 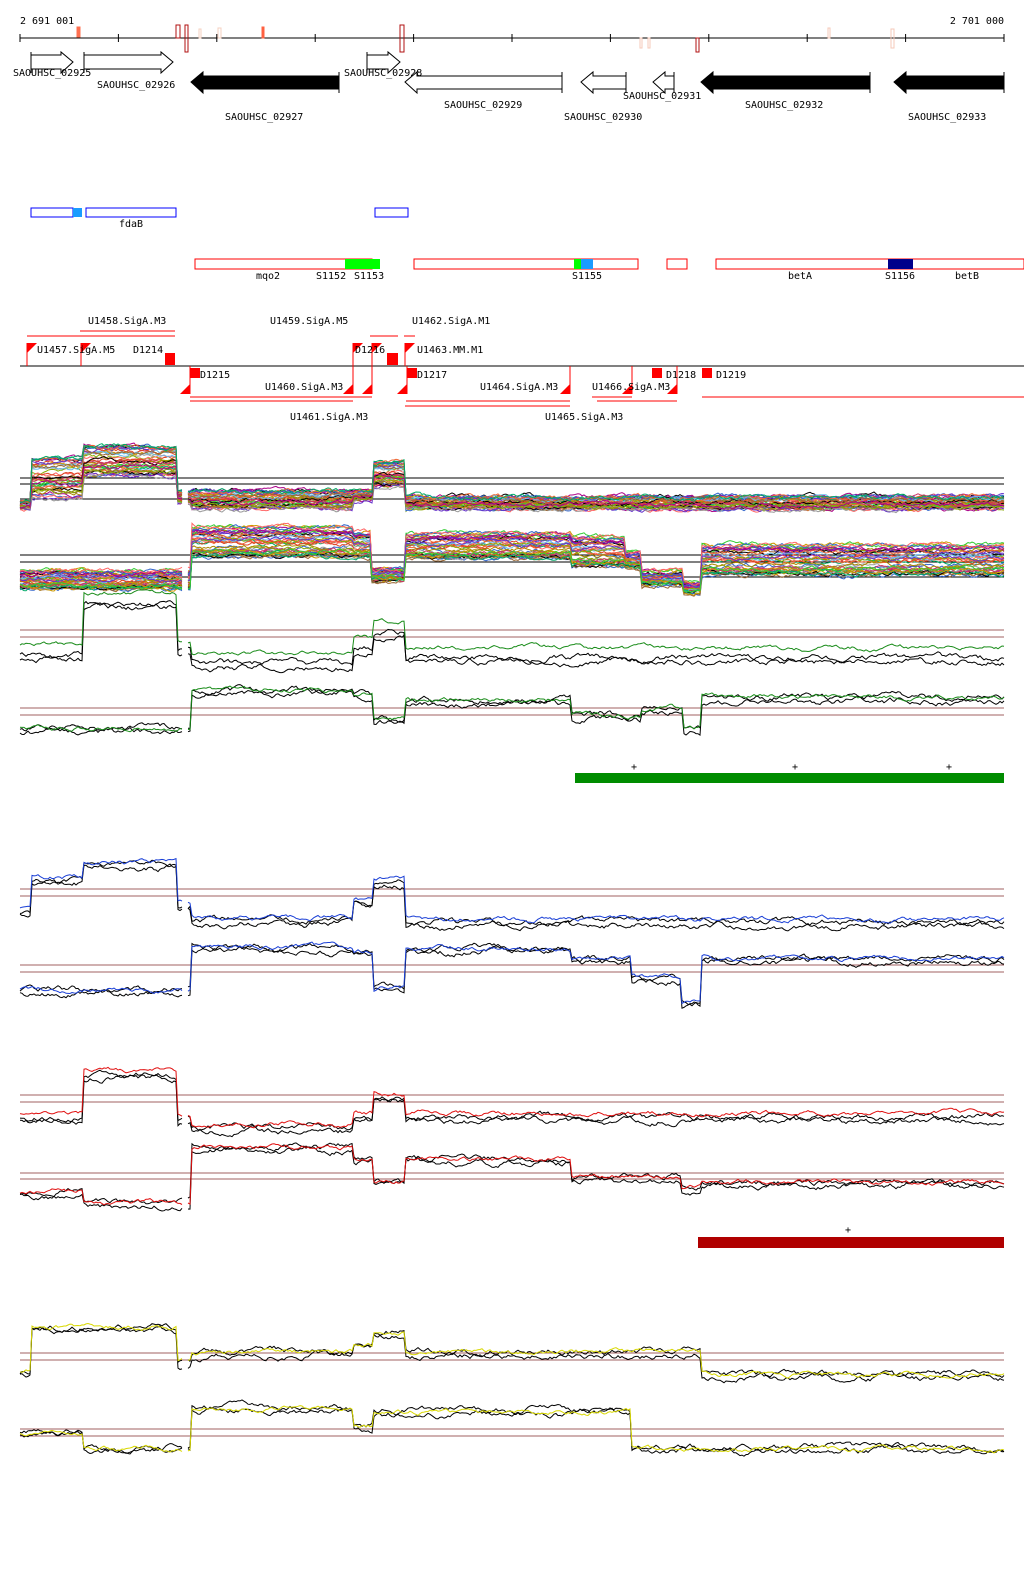 I want to click on feature-marker-s1152, so click(x=362, y=264).